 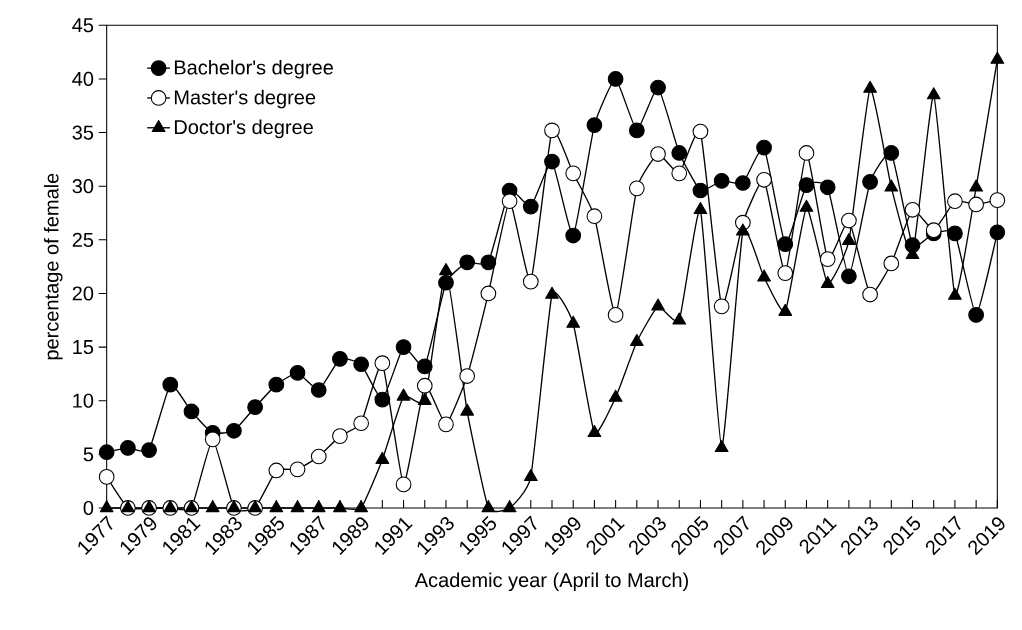 I want to click on y-tick-label: 20, so click(x=83, y=293).